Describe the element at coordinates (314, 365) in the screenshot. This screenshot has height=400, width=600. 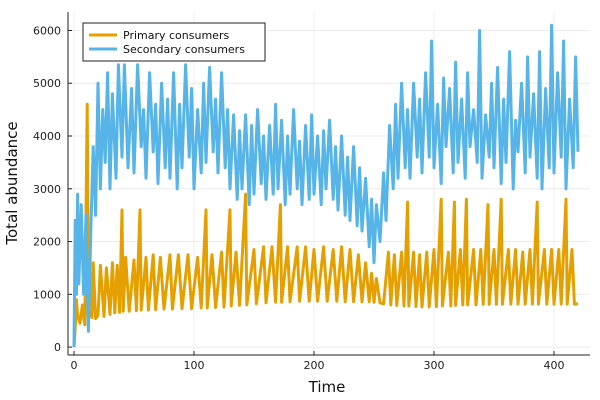
I see `x-tick-label: 200` at that location.